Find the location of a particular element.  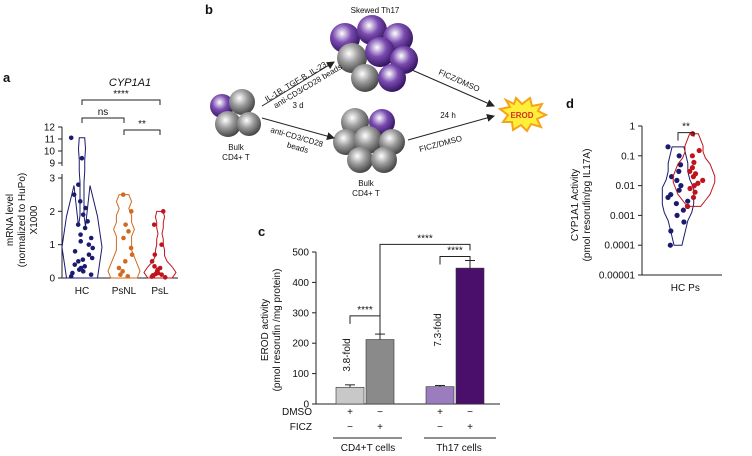

chart-d-ytick-label: 0.1 is located at coordinates (628, 156).